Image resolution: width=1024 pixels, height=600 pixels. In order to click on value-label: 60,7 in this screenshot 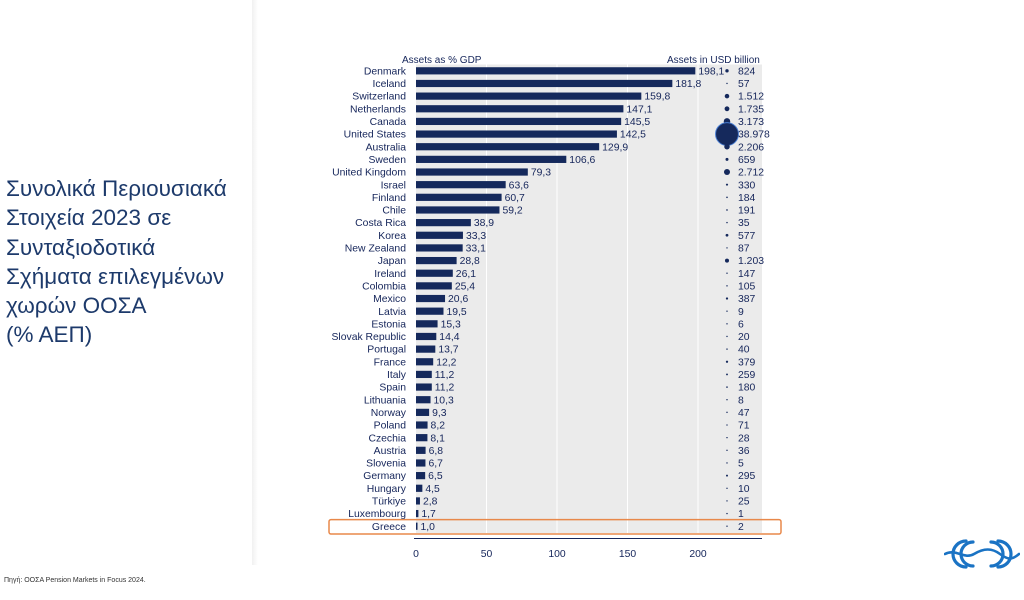, I will do `click(515, 198)`.